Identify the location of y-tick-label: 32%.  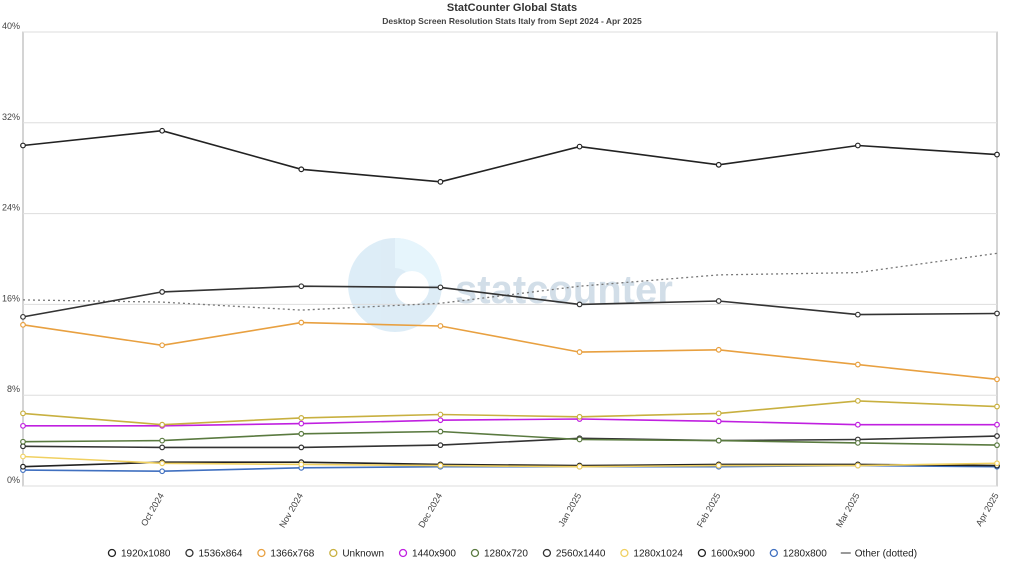
(11, 117).